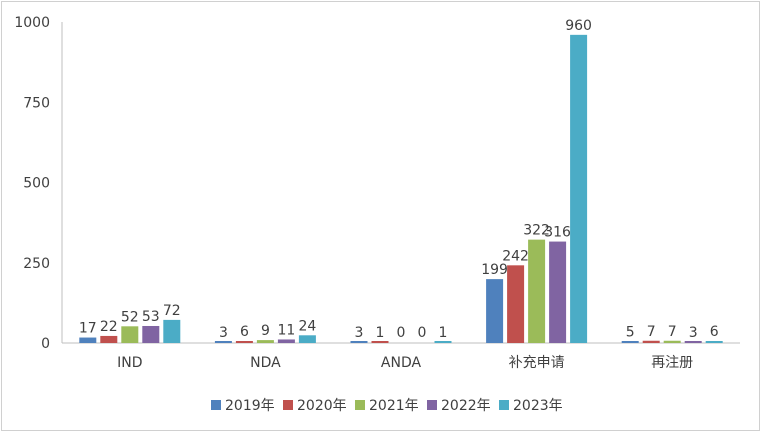  Describe the element at coordinates (494, 270) in the screenshot. I see `data-label: 199` at that location.